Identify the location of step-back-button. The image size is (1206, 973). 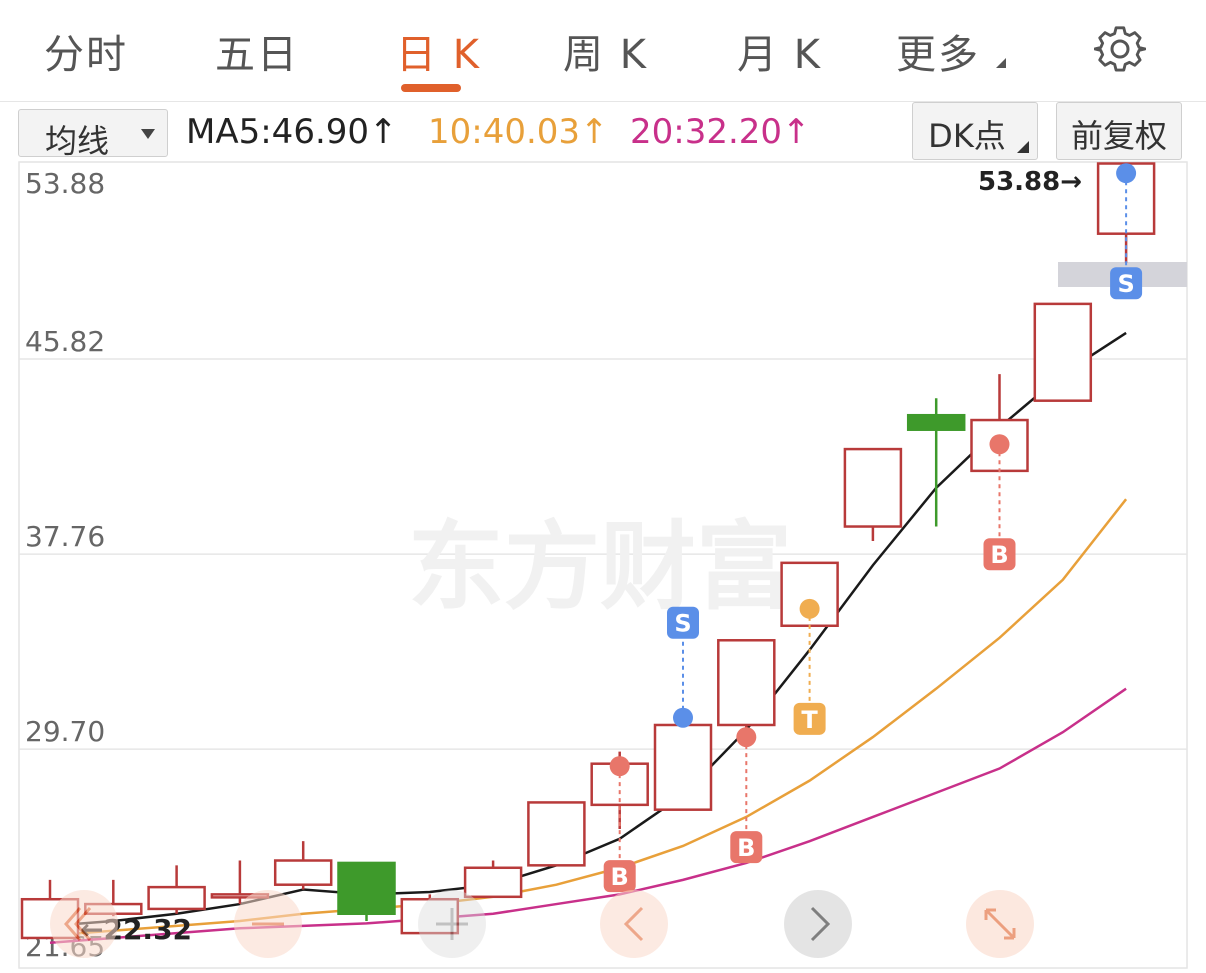
(634, 924).